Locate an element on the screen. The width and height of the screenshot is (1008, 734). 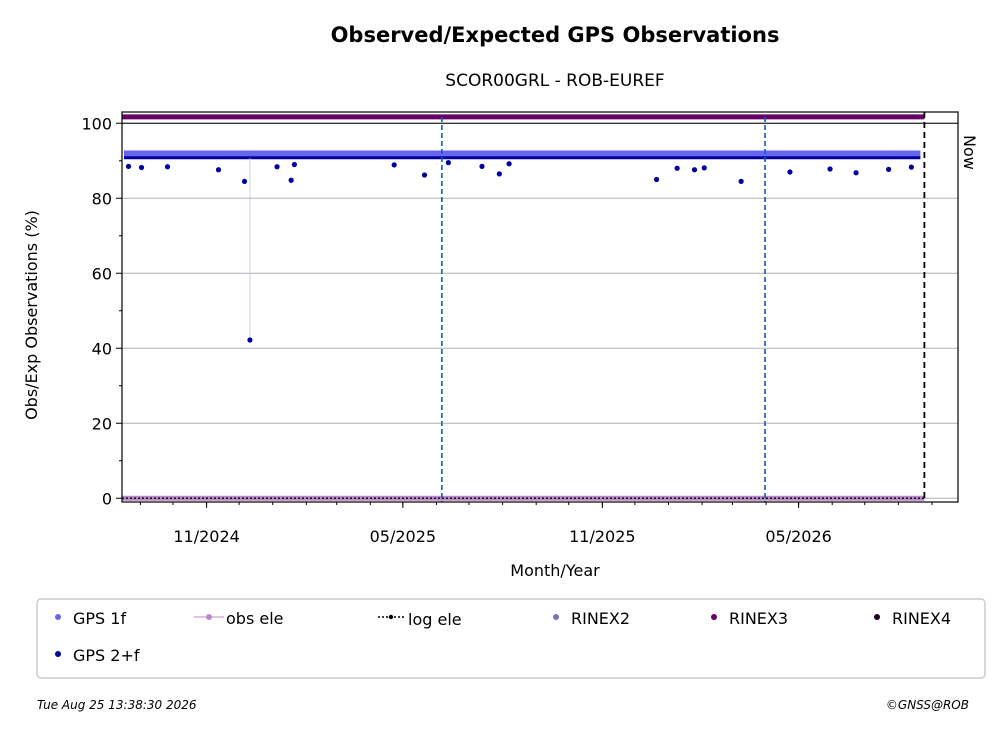
x-tick-label: 05/2026 is located at coordinates (798, 536).